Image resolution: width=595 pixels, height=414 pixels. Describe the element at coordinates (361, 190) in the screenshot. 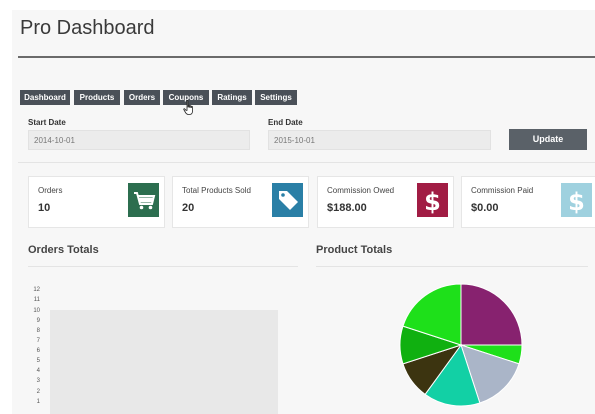

I see `stat-label: Commission Owed` at that location.